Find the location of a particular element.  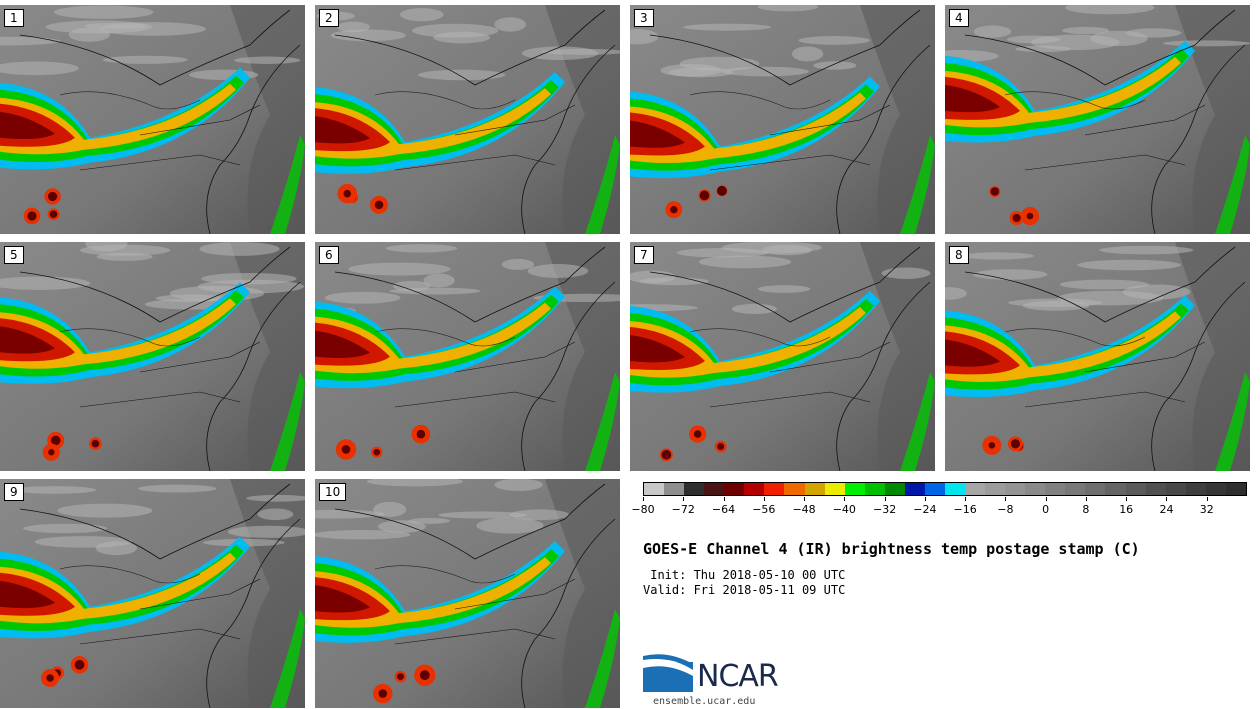

stamp-number-10: 10 is located at coordinates (333, 492).